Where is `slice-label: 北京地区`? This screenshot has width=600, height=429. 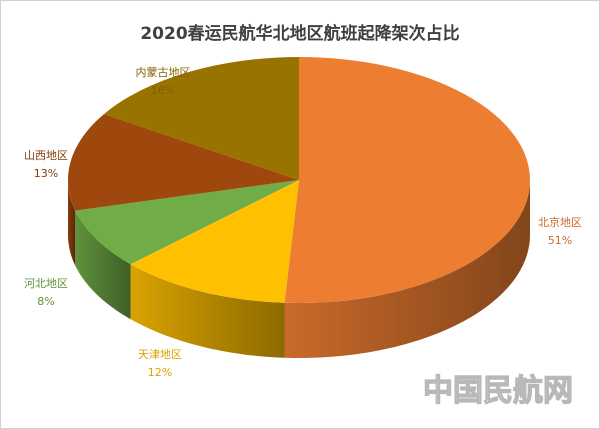 slice-label: 北京地区 is located at coordinates (560, 222).